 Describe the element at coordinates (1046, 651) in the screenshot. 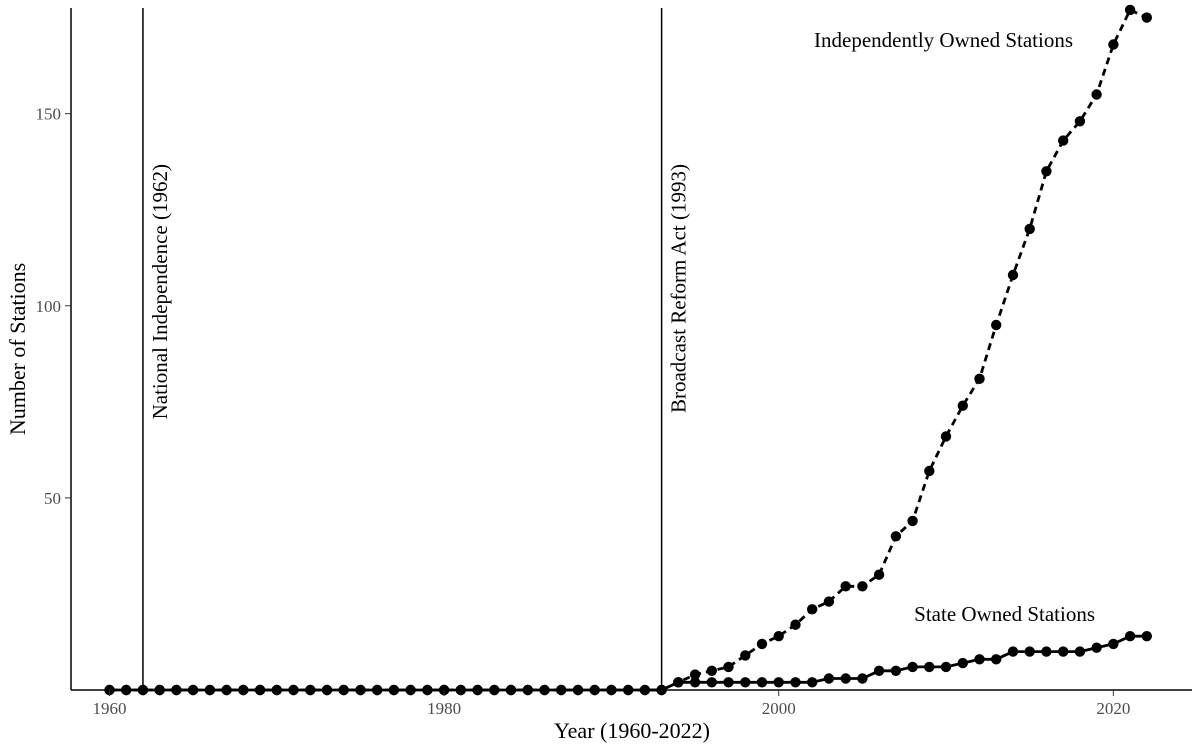

I see `point-s1-2016` at that location.